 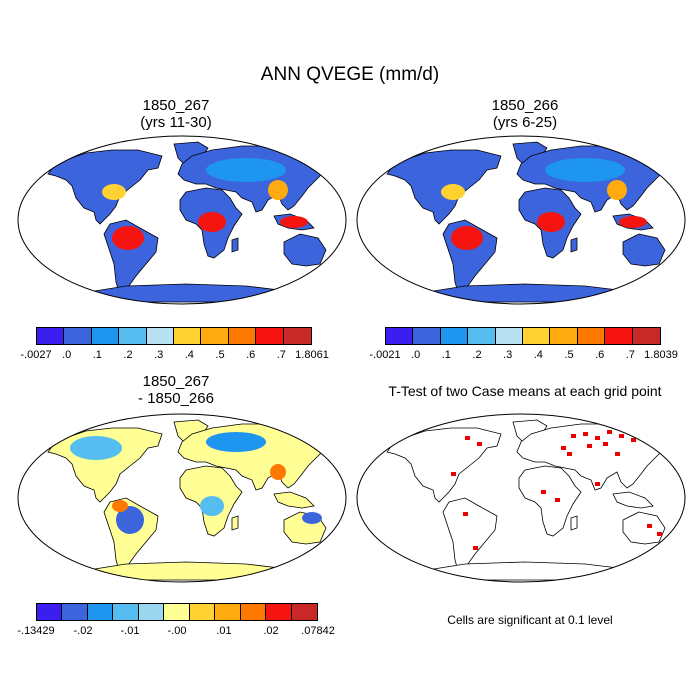 What do you see at coordinates (224, 631) in the screenshot?
I see `colorbar-tick-label: .01` at bounding box center [224, 631].